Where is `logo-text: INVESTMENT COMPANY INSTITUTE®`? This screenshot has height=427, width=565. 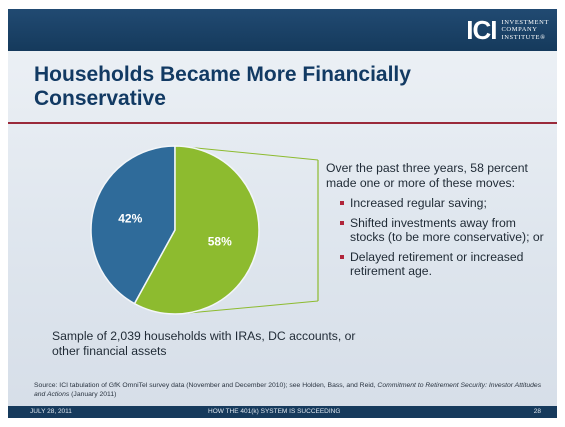 logo-text: INVESTMENT COMPANY INSTITUTE® is located at coordinates (525, 30).